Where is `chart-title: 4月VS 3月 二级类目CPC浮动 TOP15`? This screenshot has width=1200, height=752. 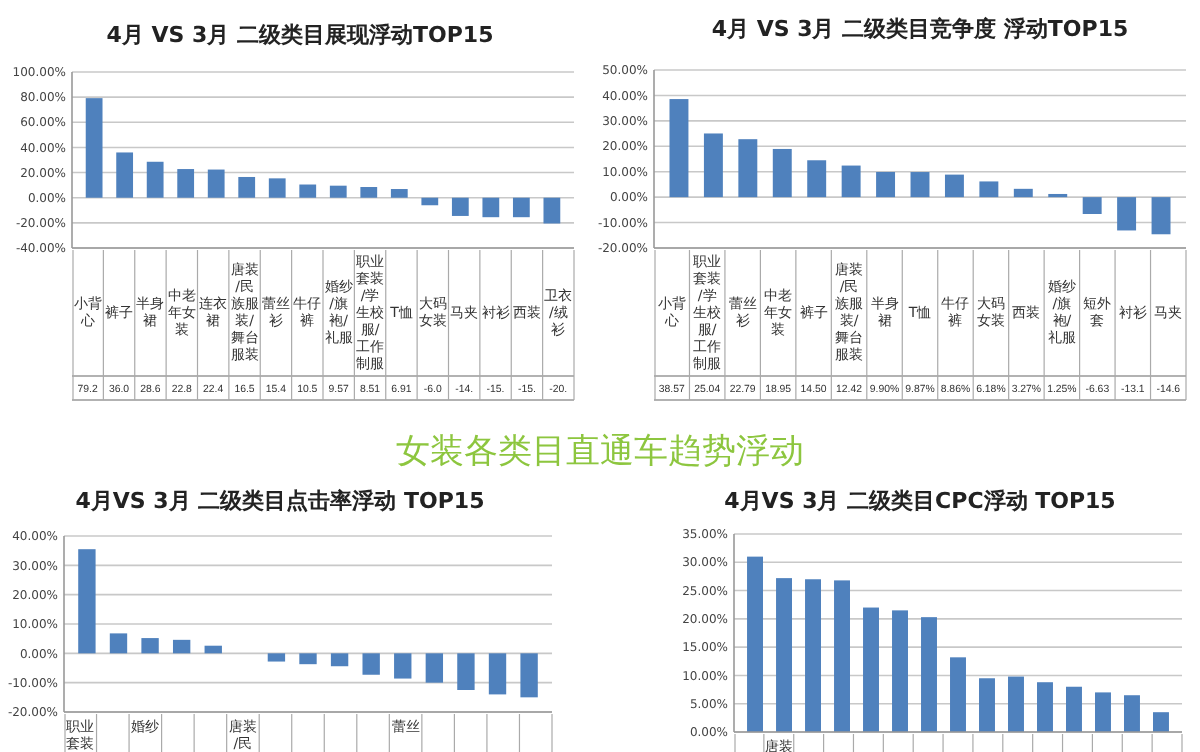 chart-title: 4月VS 3月 二级类目CPC浮动 TOP15 is located at coordinates (920, 501).